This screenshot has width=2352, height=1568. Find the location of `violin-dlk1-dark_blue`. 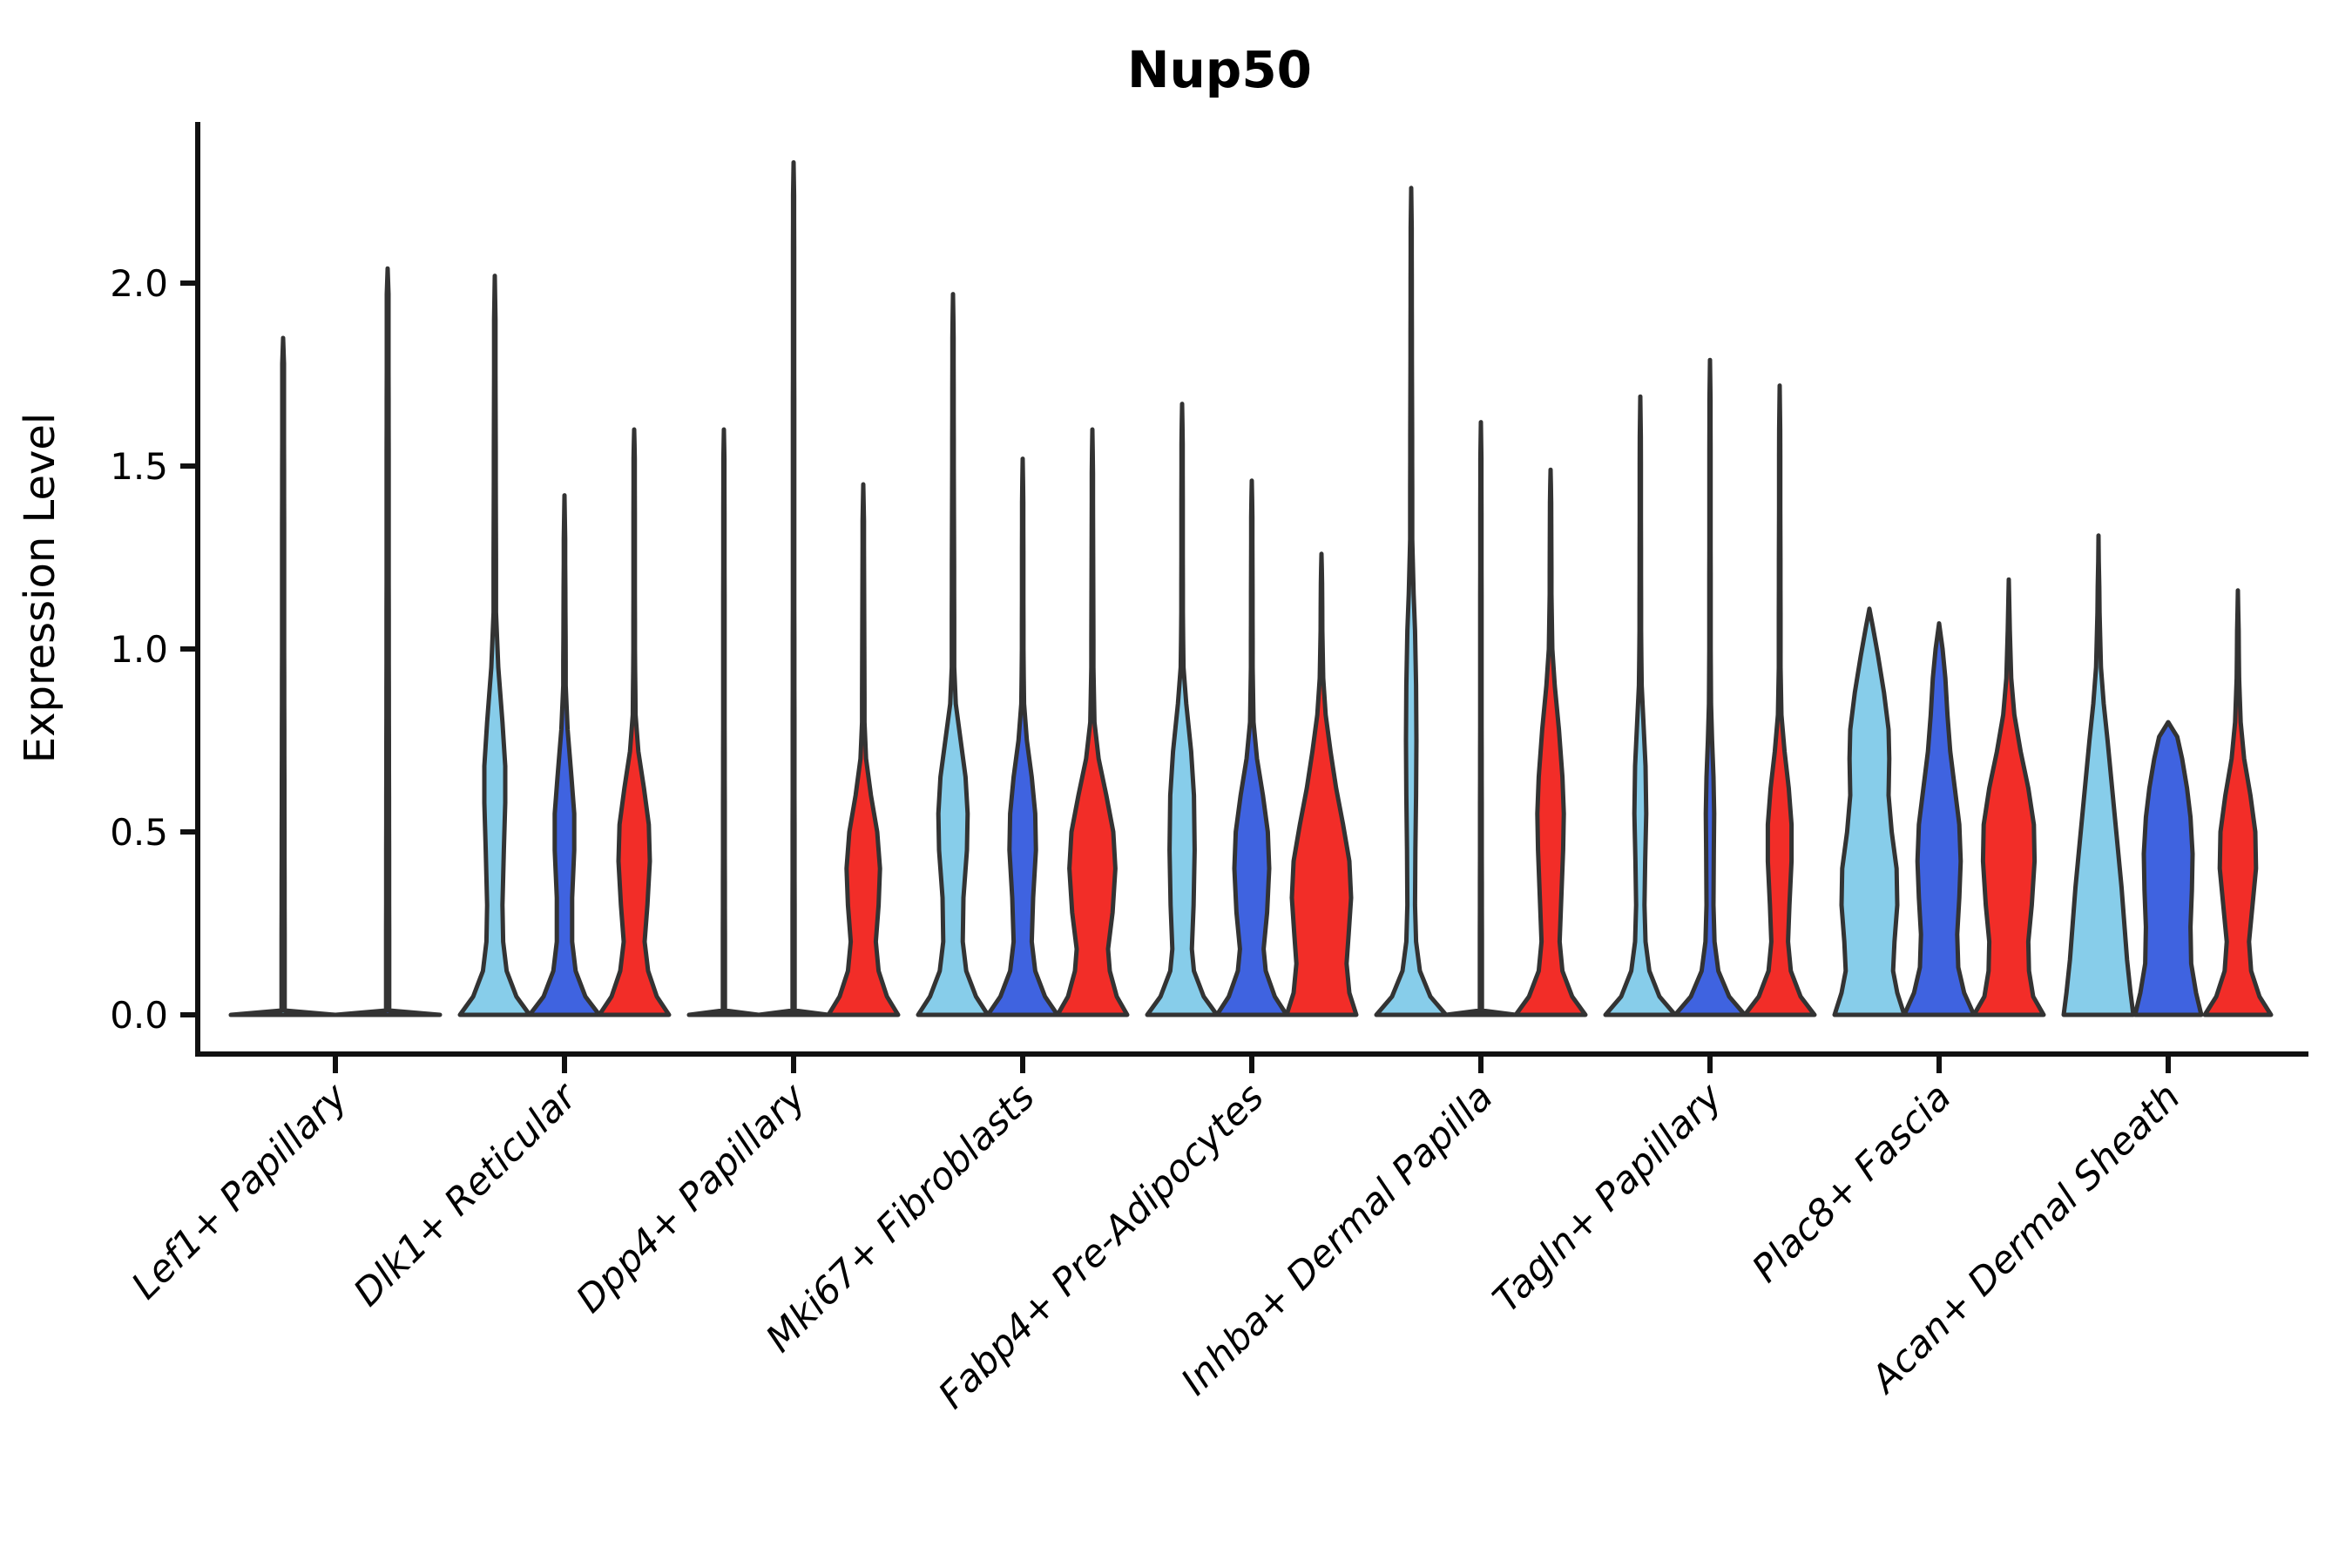

violin-dlk1-dark_blue is located at coordinates (564, 755).